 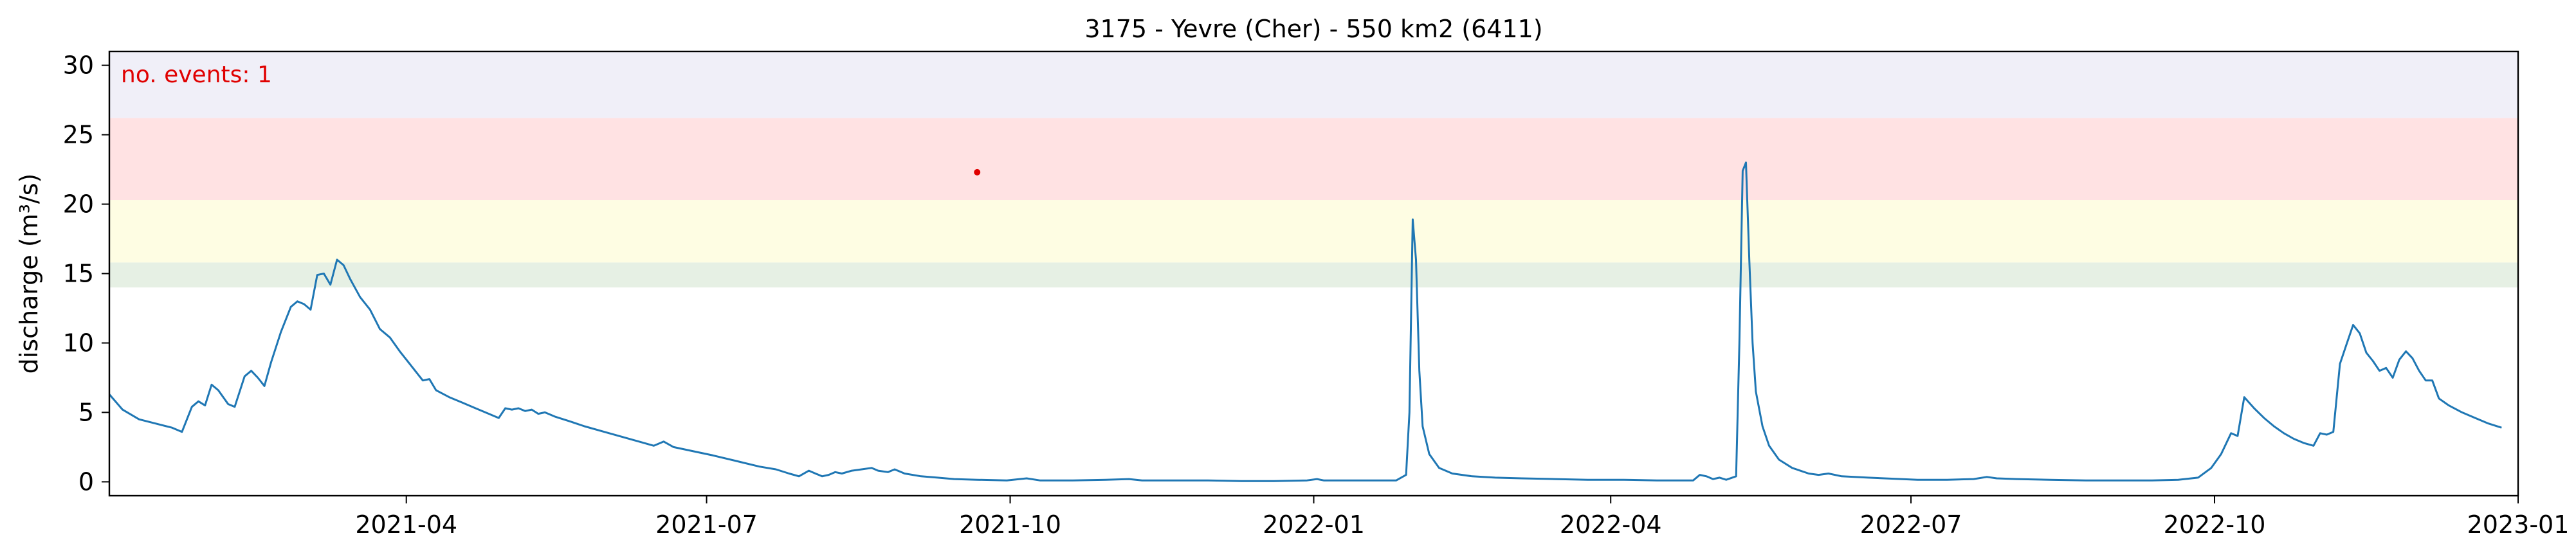 I want to click on y-axis-label: discharge (m³/s), so click(x=29, y=274).